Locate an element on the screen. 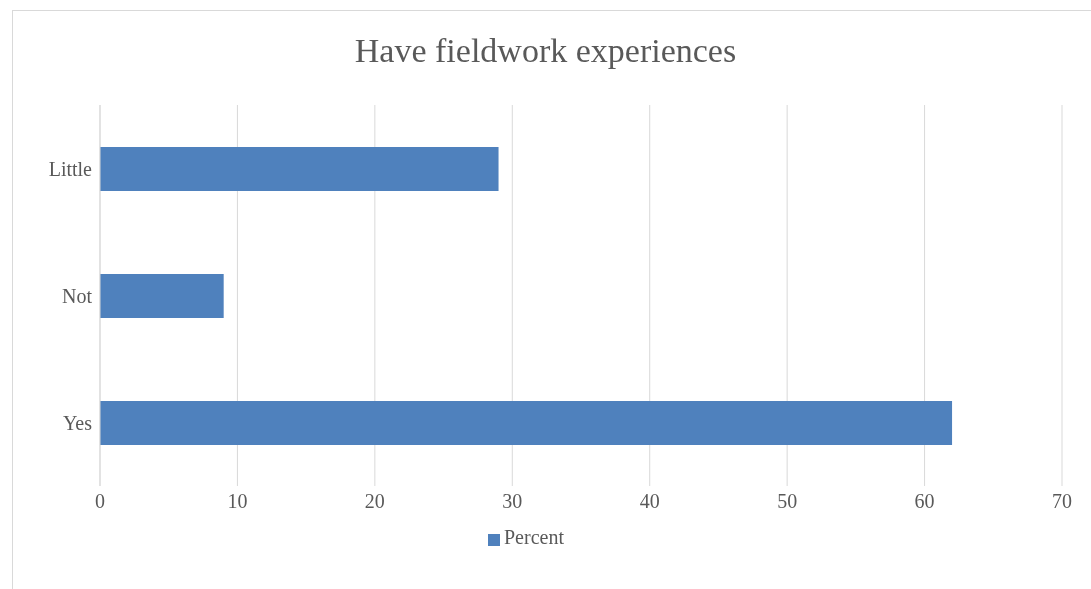 The image size is (1091, 589). x-tick-label: 40 is located at coordinates (649, 501).